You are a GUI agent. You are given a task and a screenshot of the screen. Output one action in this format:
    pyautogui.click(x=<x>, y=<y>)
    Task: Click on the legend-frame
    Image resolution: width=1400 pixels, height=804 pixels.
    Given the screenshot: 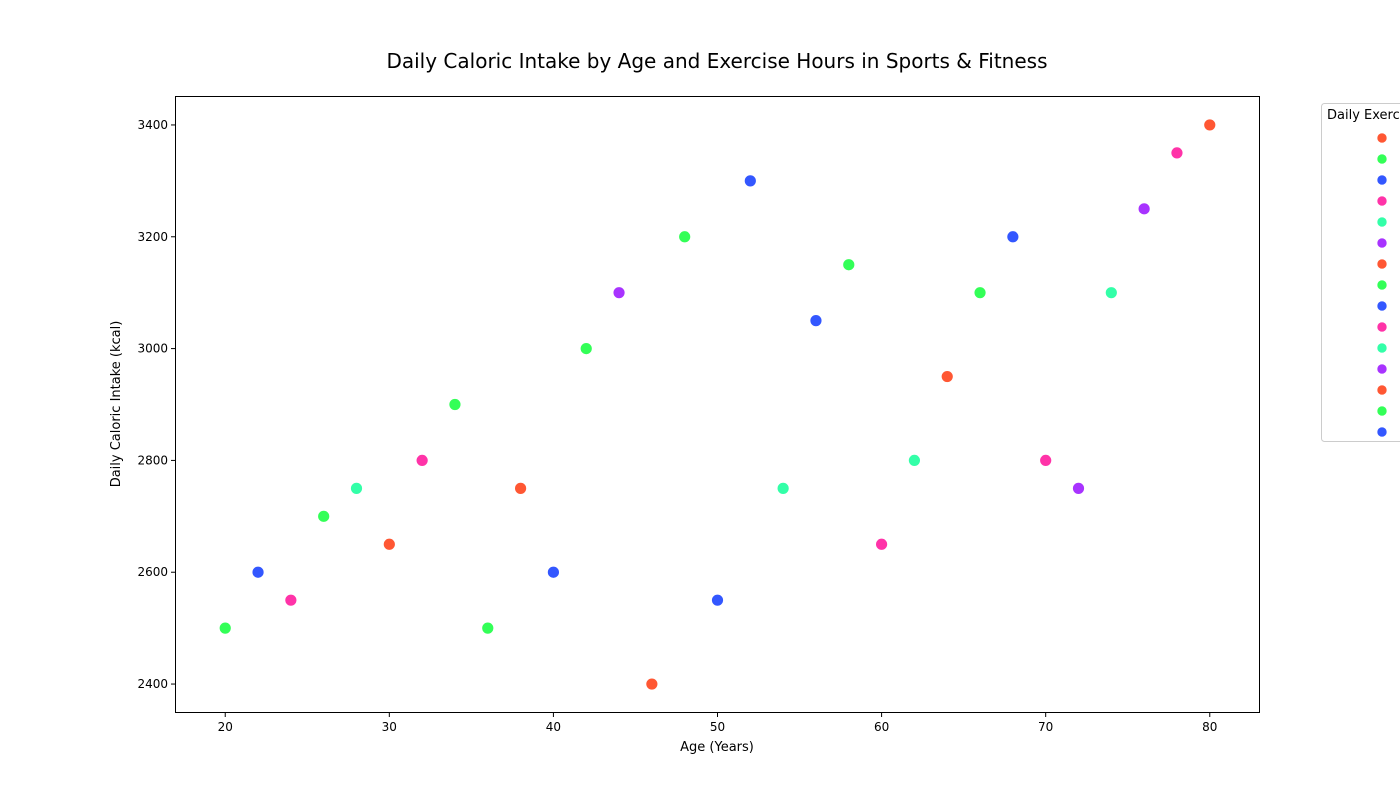 What is the action you would take?
    pyautogui.click(x=1361, y=273)
    